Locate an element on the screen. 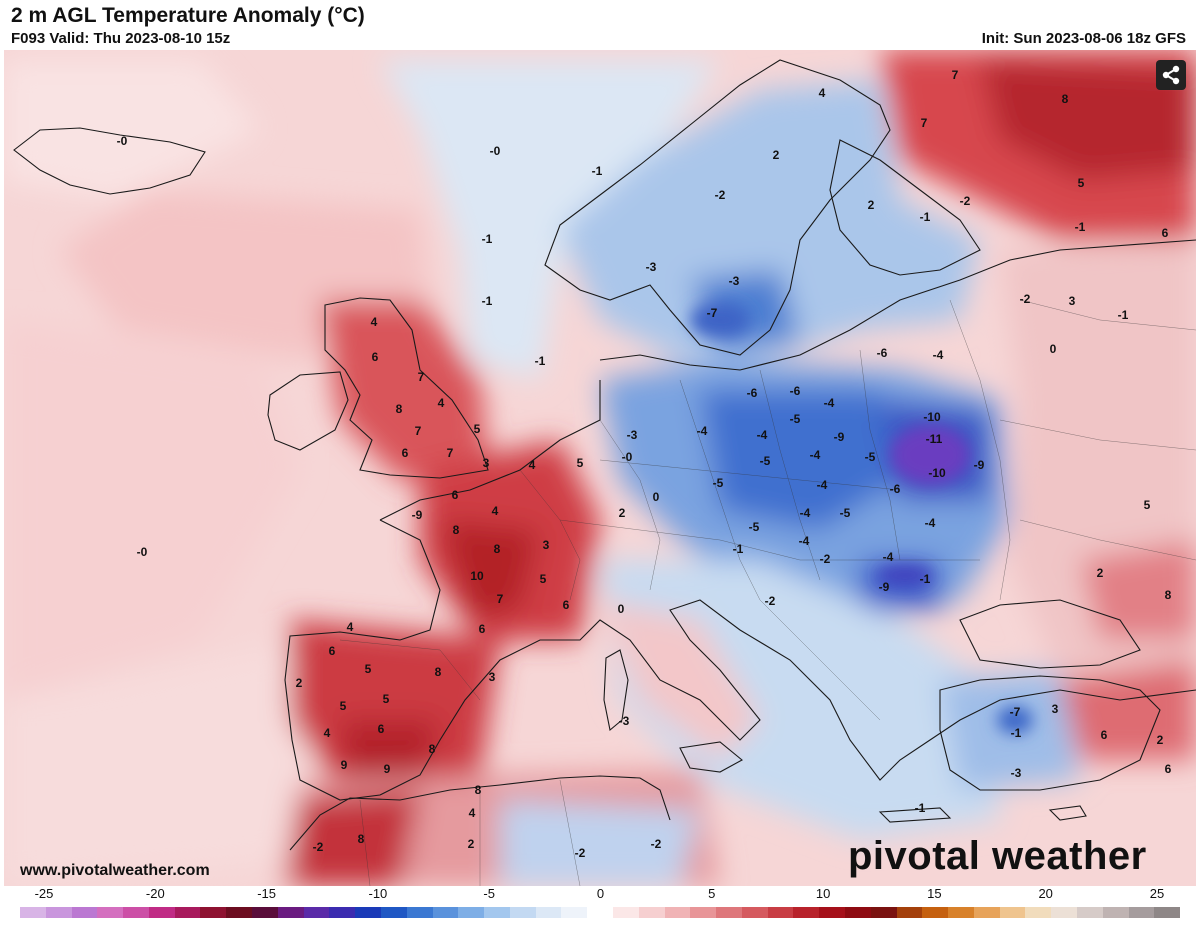 The height and width of the screenshot is (929, 1200). colorbar-tick-label: -25 is located at coordinates (44, 893).